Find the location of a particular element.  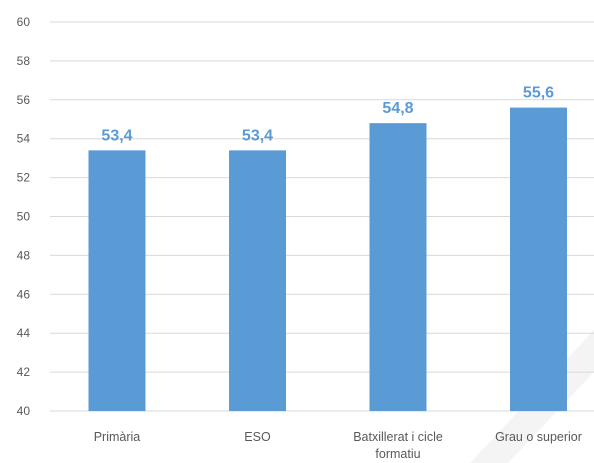

y-tick-label: 40 is located at coordinates (24, 411).